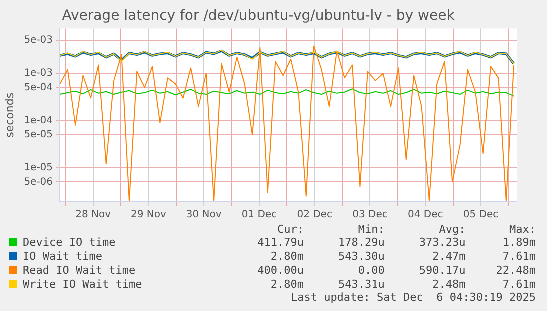 This screenshot has height=311, width=547. I want to click on x-tick-label: 29 Nov, so click(148, 215).